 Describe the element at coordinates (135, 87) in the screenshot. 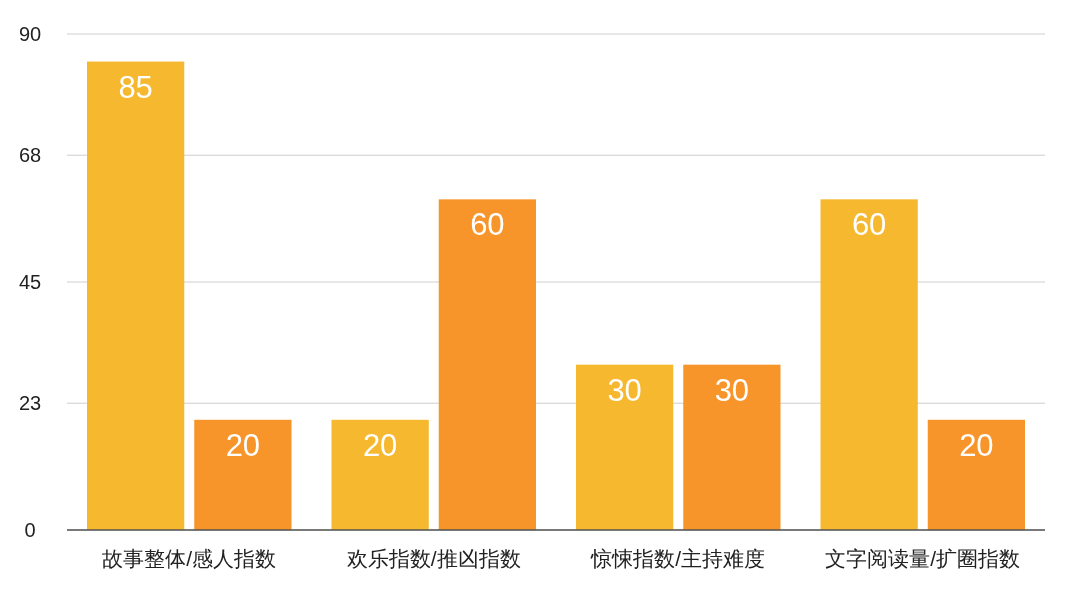

I see `data-label: 85` at that location.